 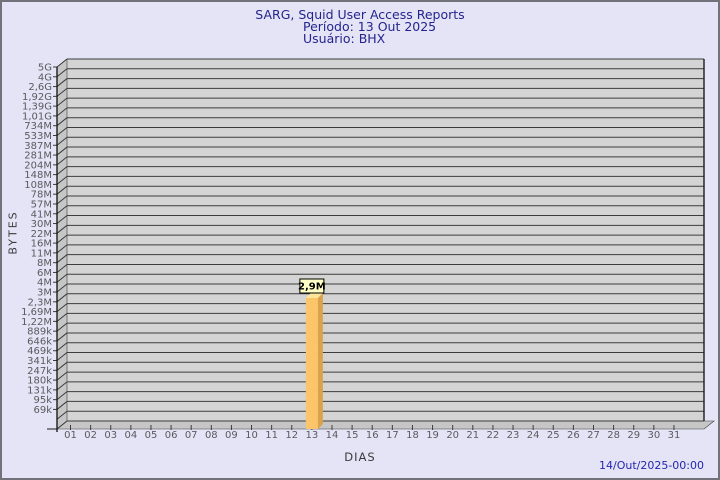 What do you see at coordinates (231, 435) in the screenshot?
I see `x-tick-label: 09` at bounding box center [231, 435].